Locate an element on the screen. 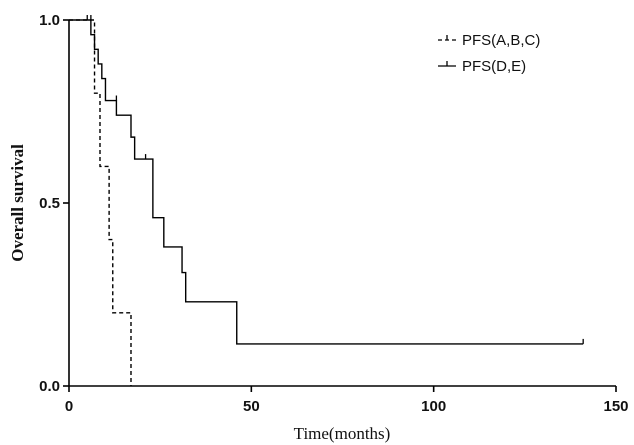 The height and width of the screenshot is (445, 634). legend-label-series-1: PFS(A,B,C) is located at coordinates (501, 40).